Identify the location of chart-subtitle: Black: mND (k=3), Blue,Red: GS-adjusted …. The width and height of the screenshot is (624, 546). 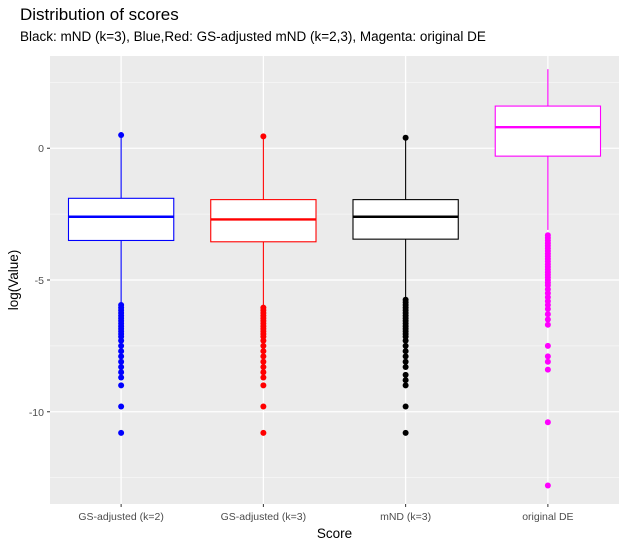
(253, 36).